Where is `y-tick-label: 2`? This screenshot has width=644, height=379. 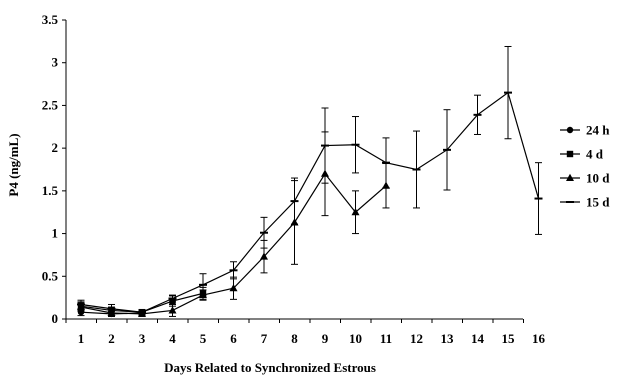 y-tick-label: 2 is located at coordinates (55, 147).